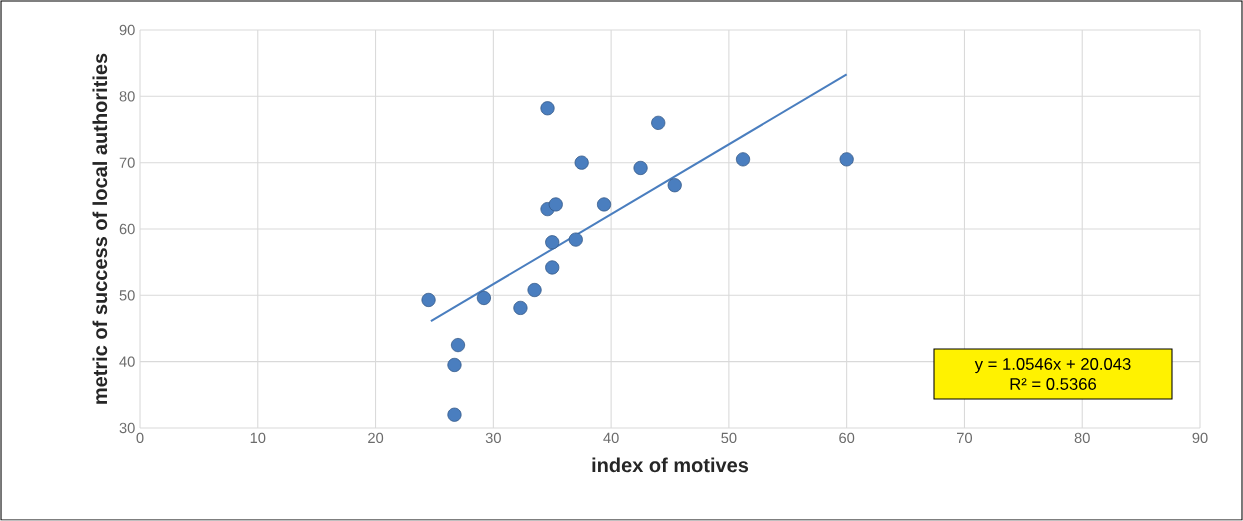 The width and height of the screenshot is (1243, 521). I want to click on x-tick-label: 30, so click(493, 438).